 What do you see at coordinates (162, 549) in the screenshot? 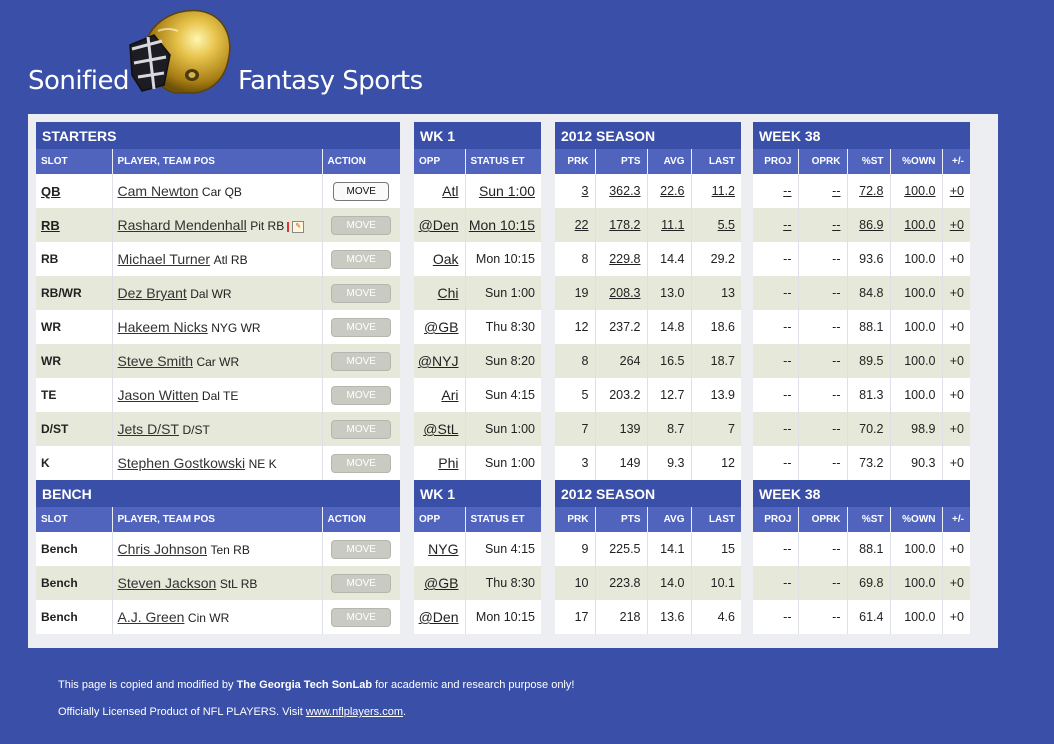
I see `player-link: Chris Johnson` at bounding box center [162, 549].